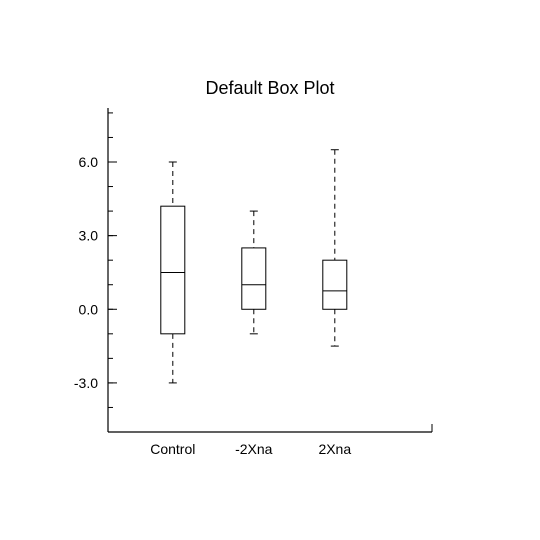 Image resolution: width=540 pixels, height=540 pixels. I want to click on box--2xna: -2Xna, so click(254, 333).